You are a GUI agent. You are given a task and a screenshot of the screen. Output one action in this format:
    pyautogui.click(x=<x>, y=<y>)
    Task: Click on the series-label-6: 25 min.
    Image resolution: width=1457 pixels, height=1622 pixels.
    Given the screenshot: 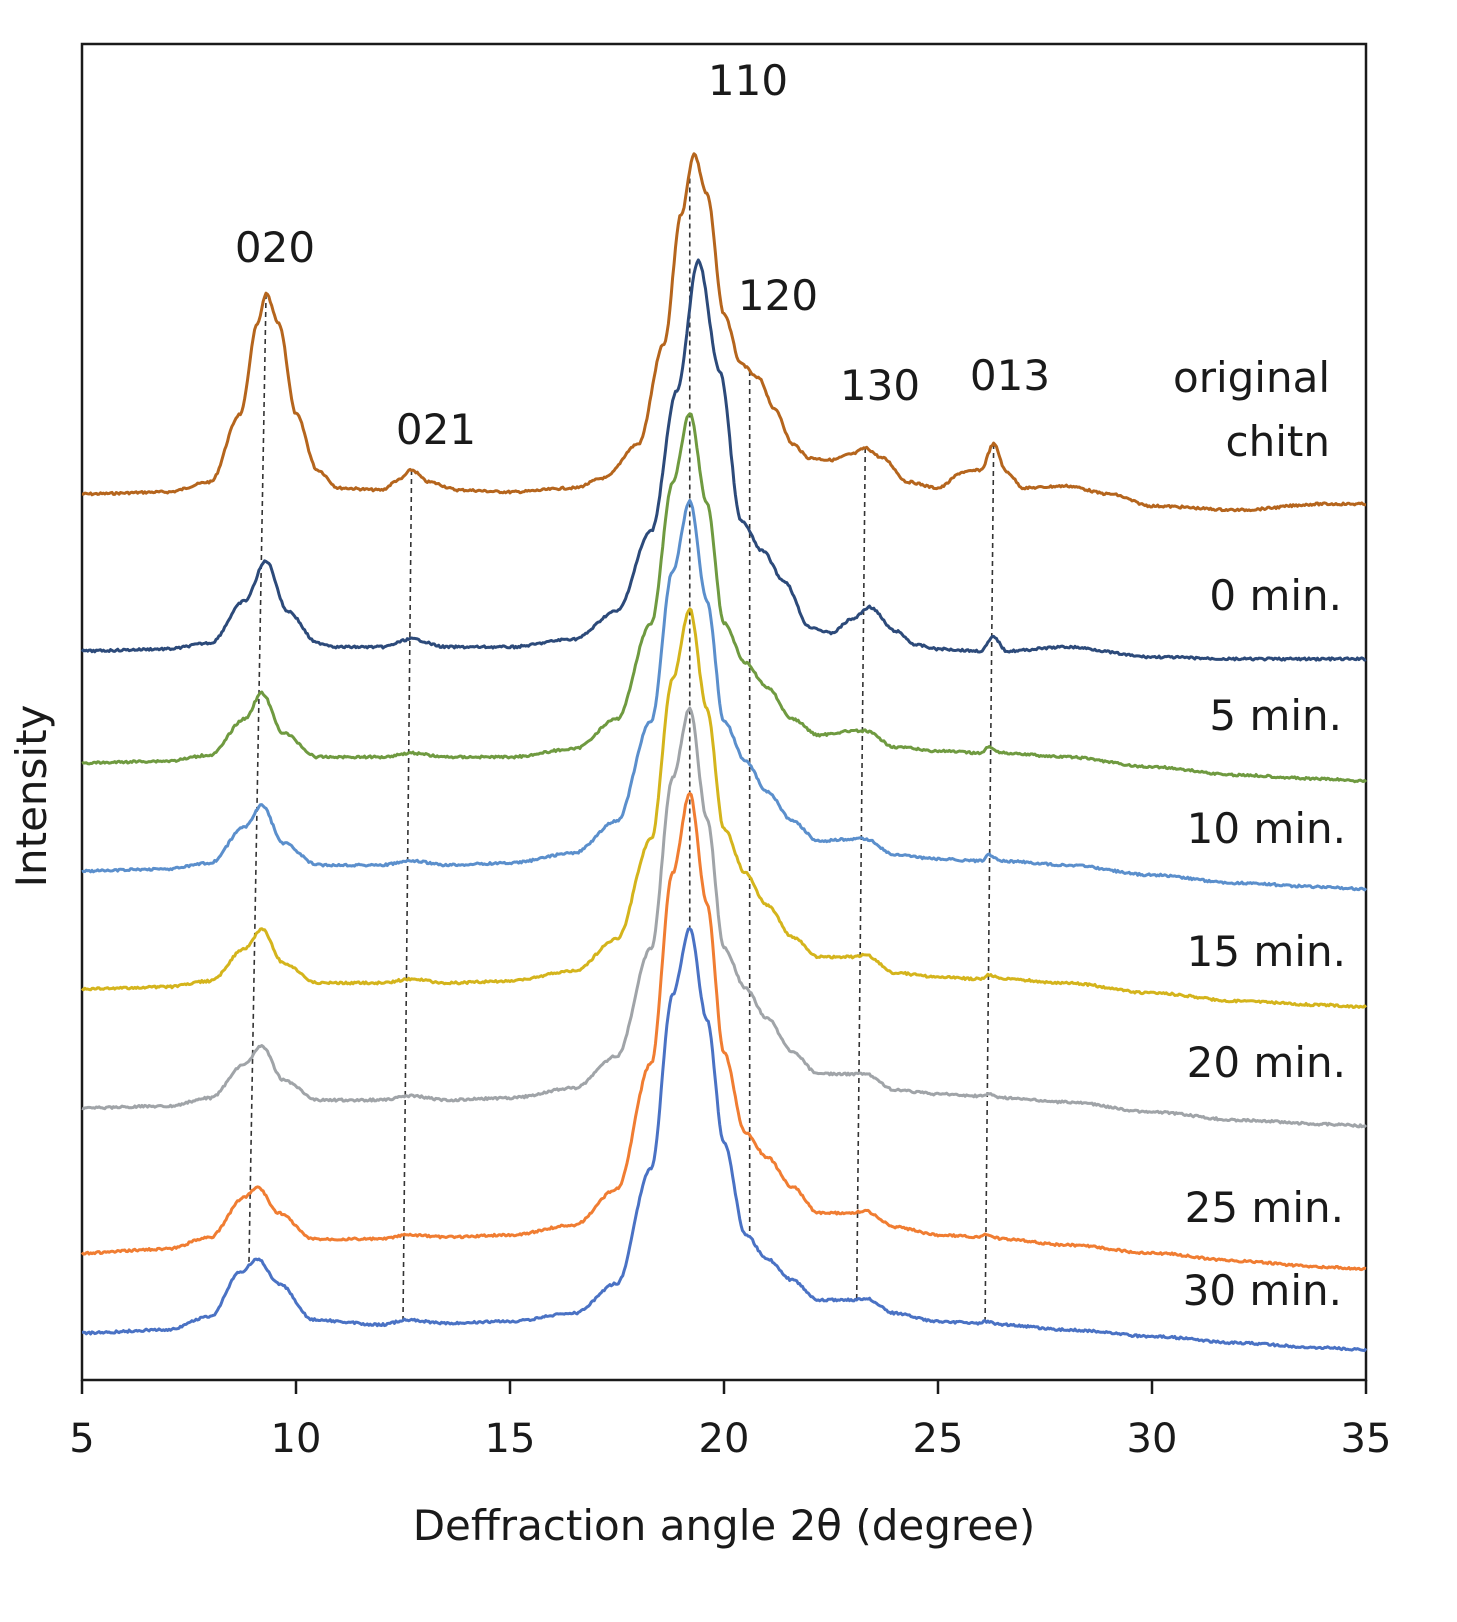 What is the action you would take?
    pyautogui.click(x=1264, y=1207)
    